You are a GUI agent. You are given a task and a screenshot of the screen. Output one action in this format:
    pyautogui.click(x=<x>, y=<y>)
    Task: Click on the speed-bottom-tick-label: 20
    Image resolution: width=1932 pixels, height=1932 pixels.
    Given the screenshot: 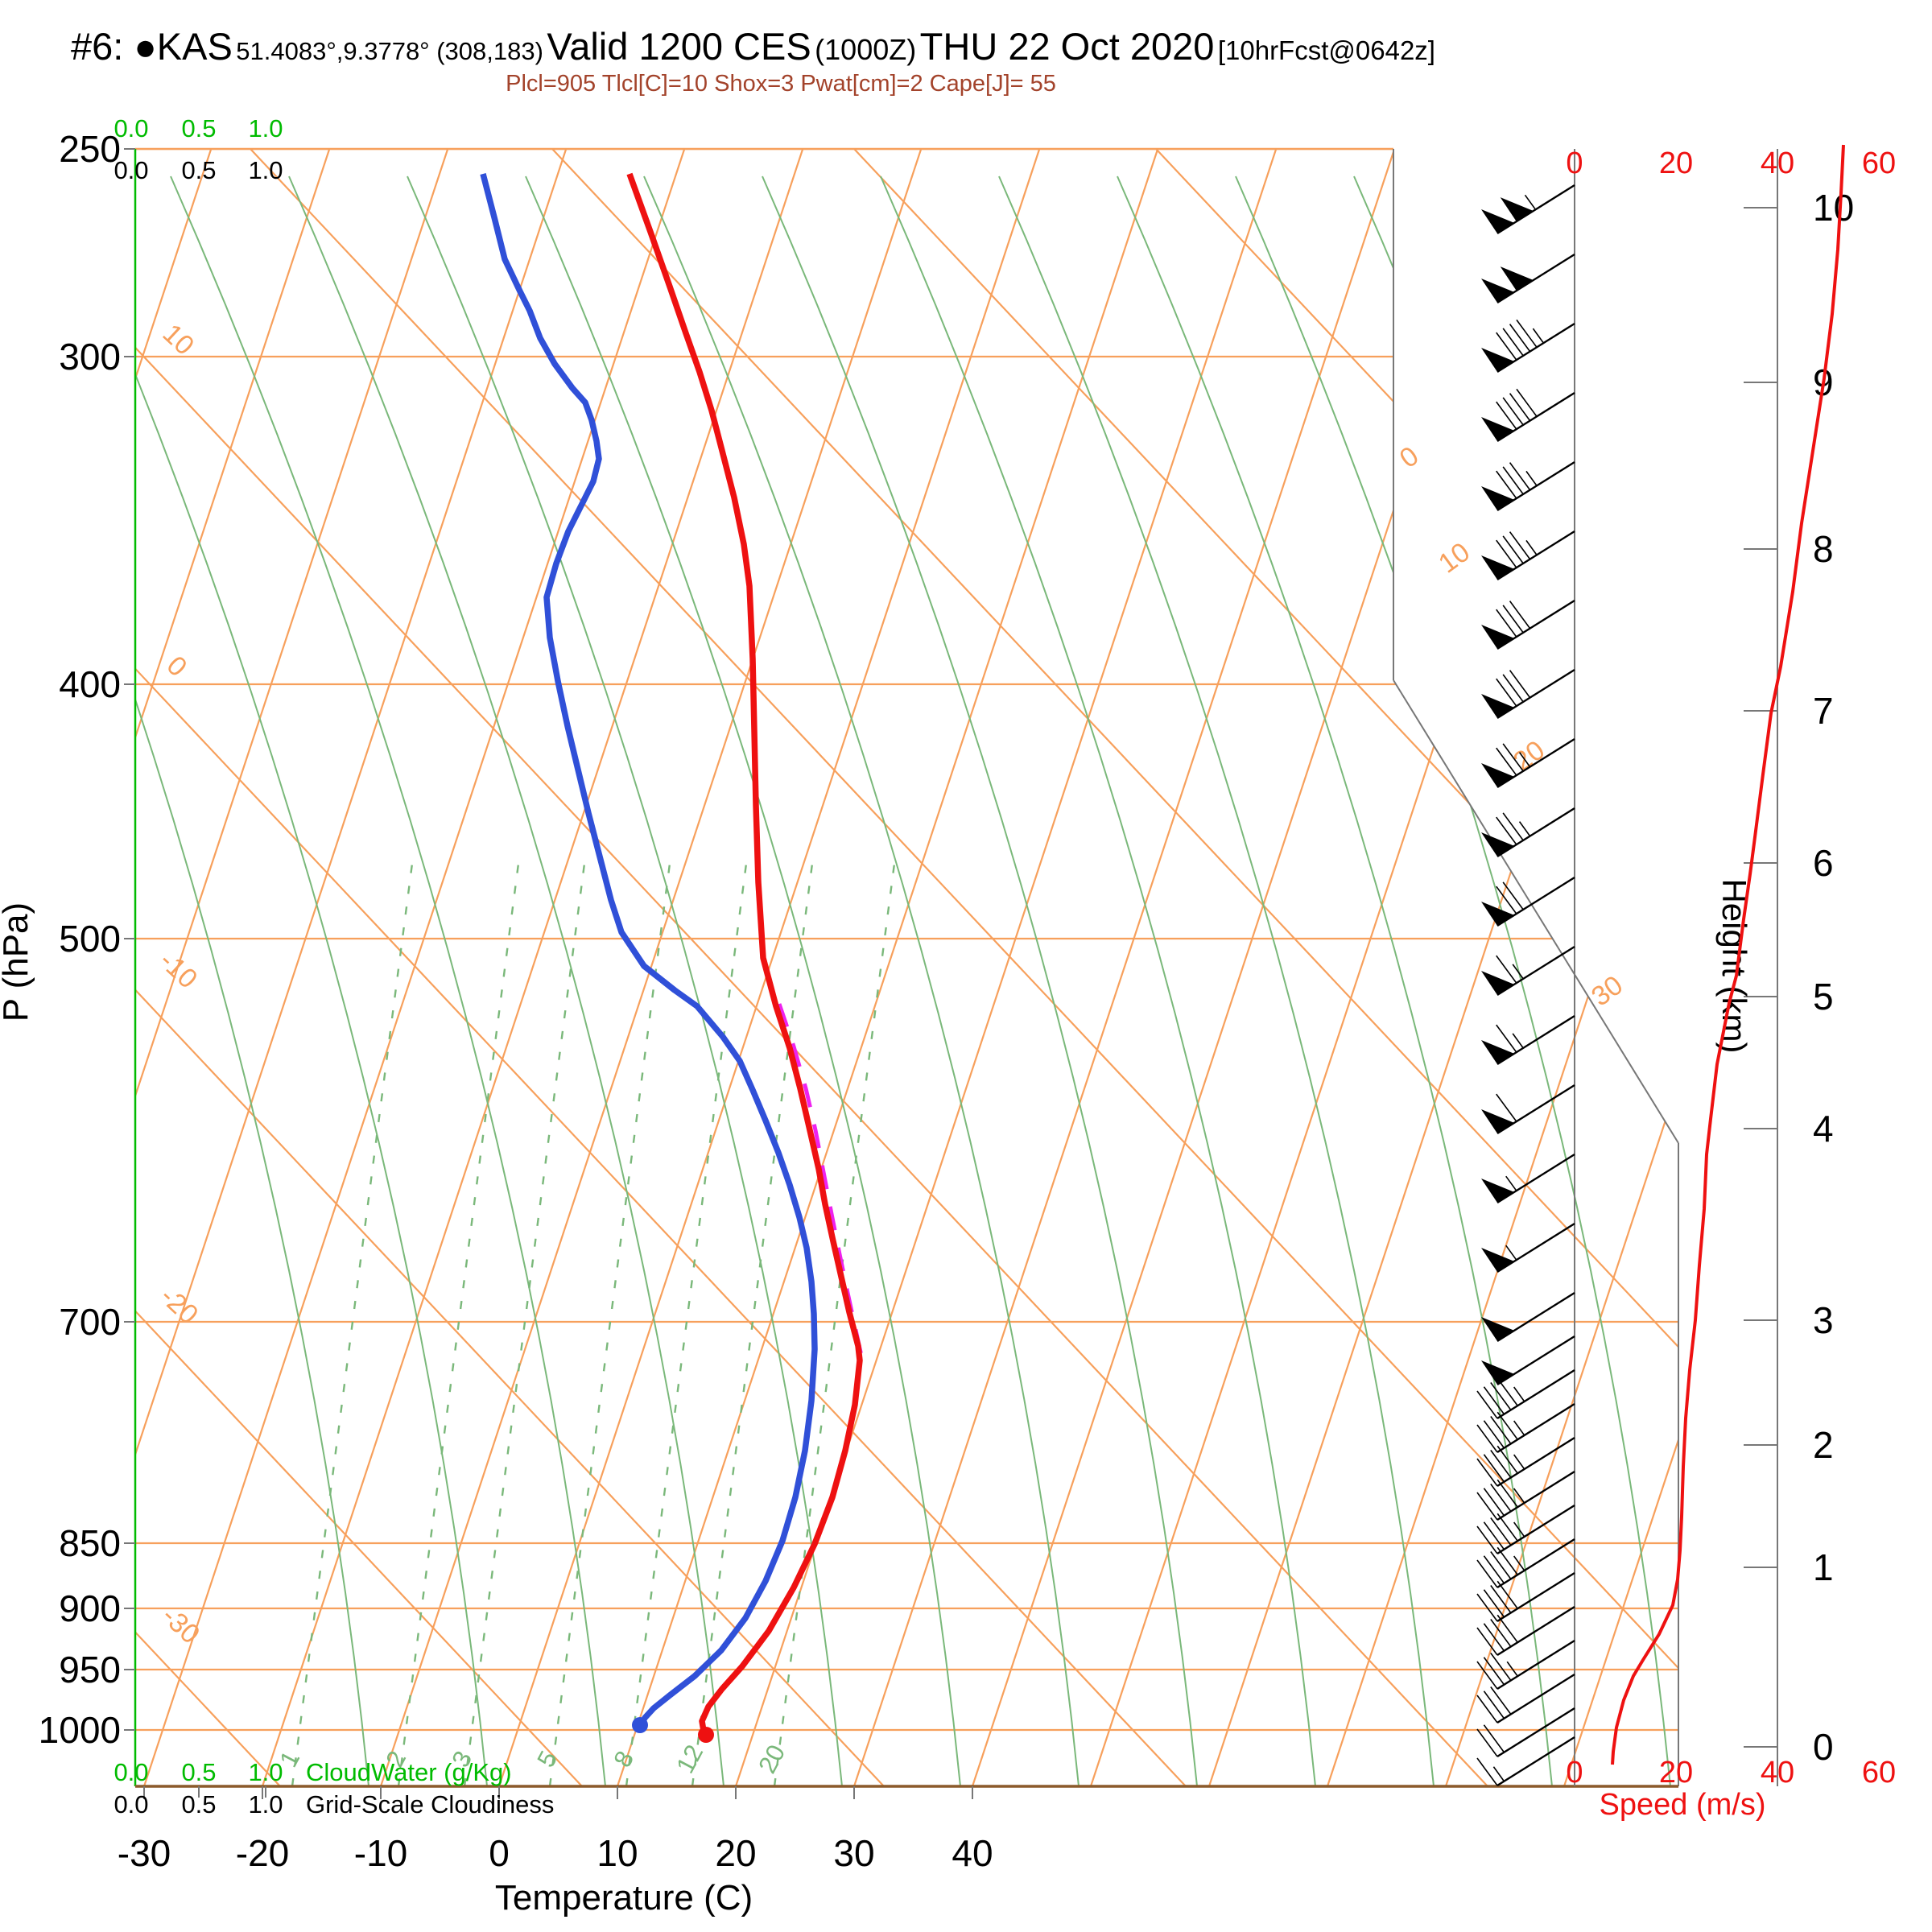 What is the action you would take?
    pyautogui.click(x=1676, y=1773)
    